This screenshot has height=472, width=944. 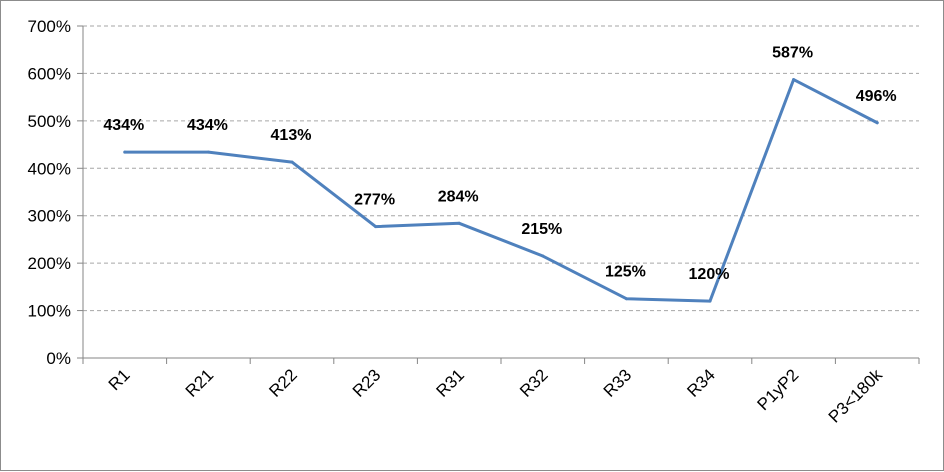 I want to click on data-label: 413%, so click(x=291, y=135).